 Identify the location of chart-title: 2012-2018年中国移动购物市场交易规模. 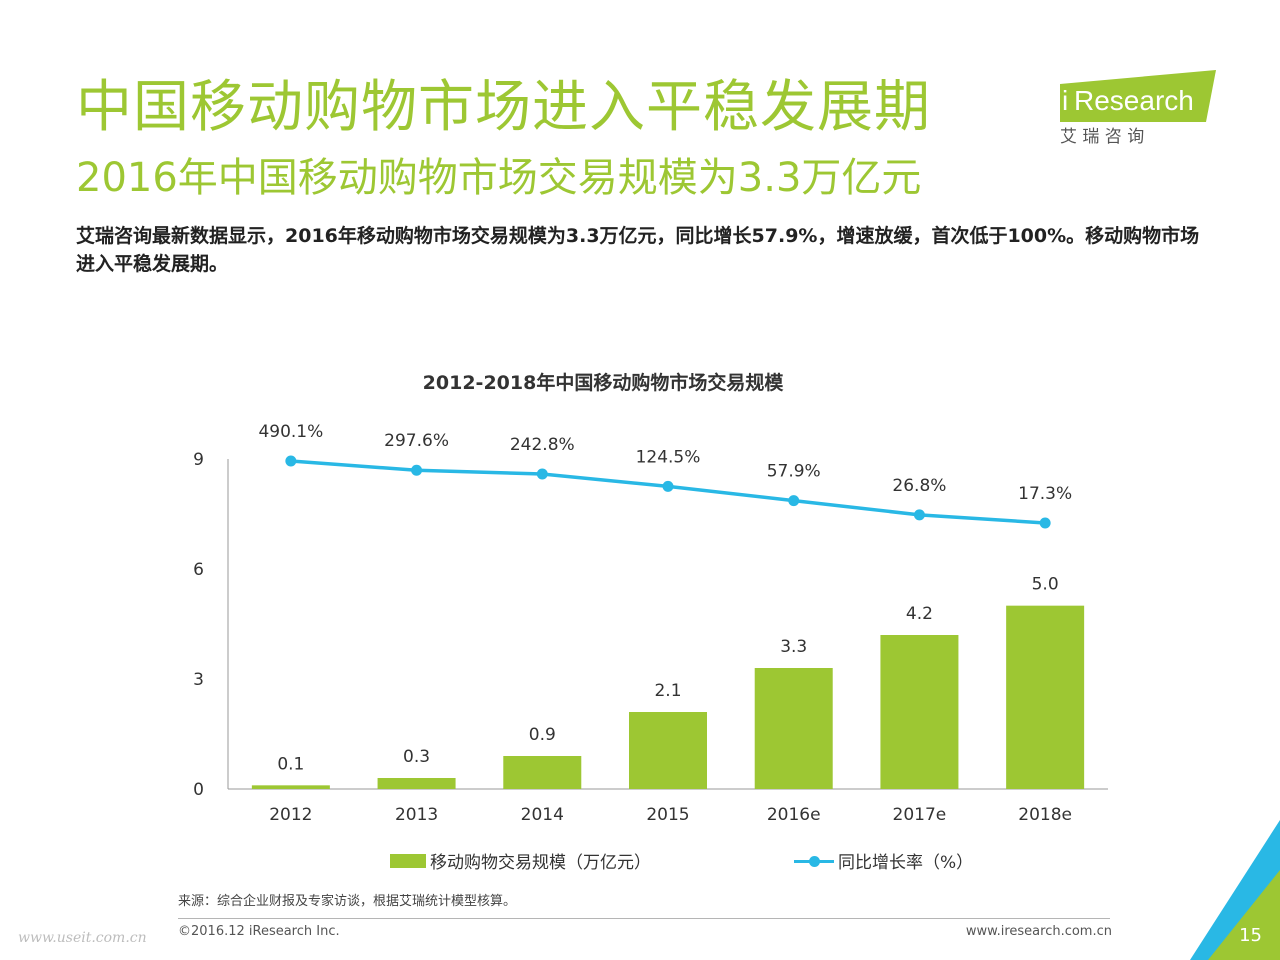
(603, 383).